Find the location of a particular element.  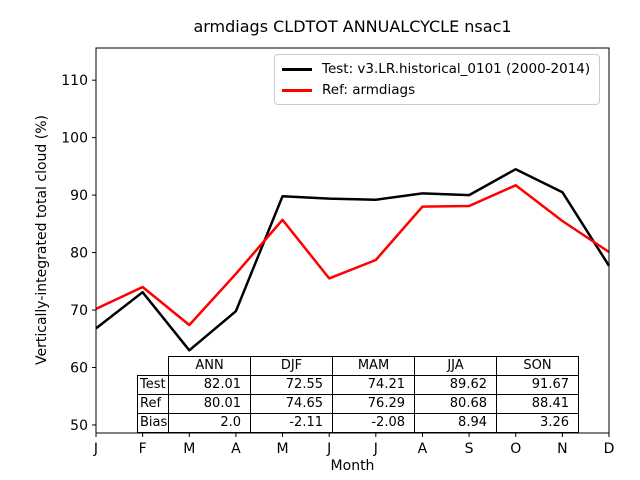

x-tick-label: D is located at coordinates (609, 449).